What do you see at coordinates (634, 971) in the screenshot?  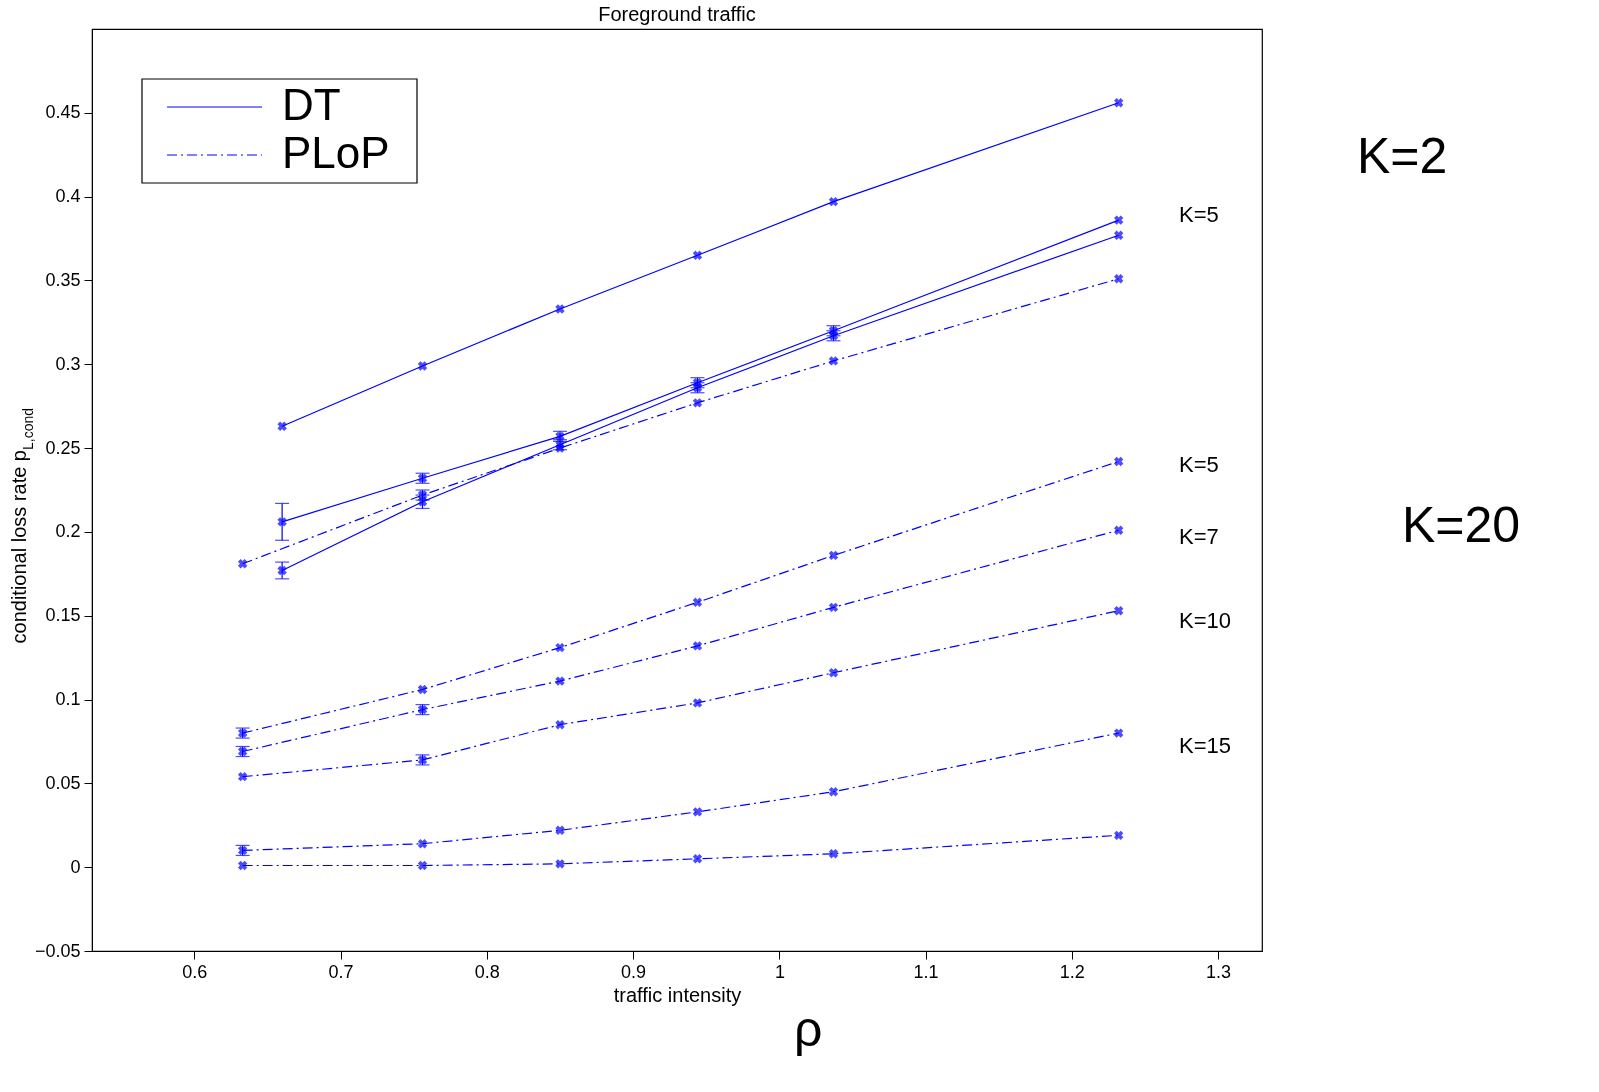 I see `x-tick-label: 0.9` at bounding box center [634, 971].